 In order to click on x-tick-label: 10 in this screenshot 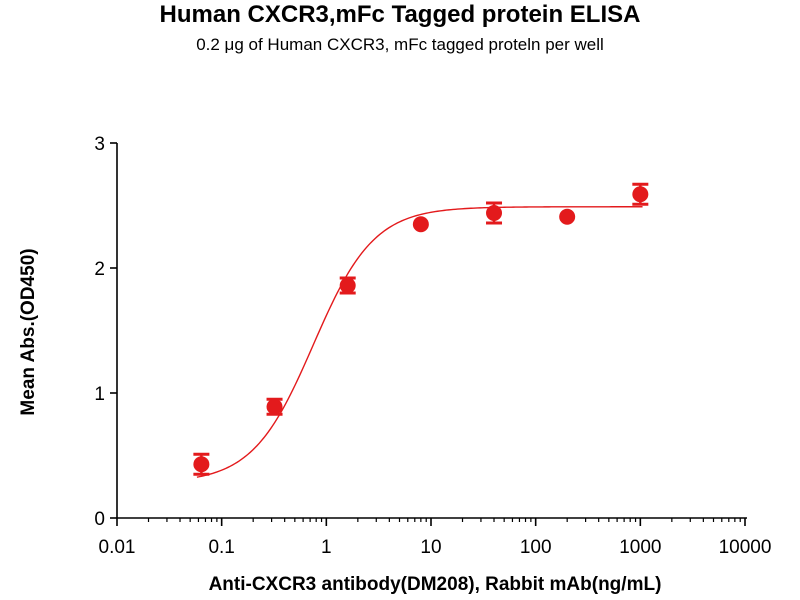, I will do `click(430, 547)`.